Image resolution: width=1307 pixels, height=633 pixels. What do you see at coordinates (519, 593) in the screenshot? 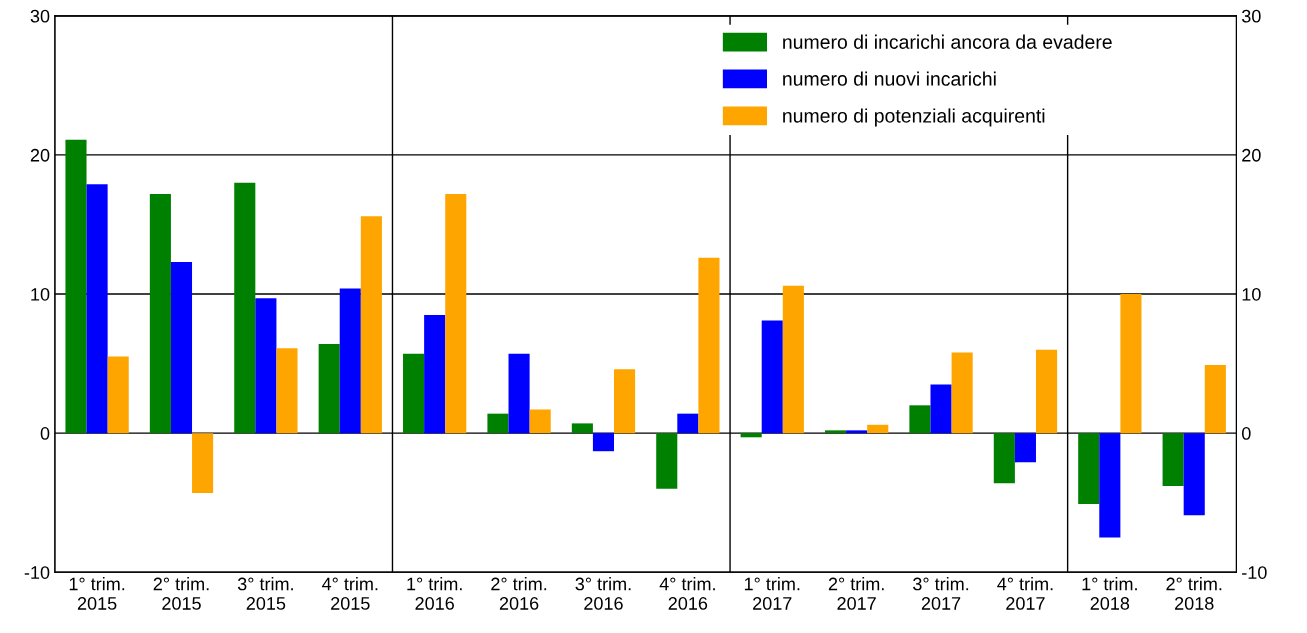
I see `x-tick-label: 2° trim. 2016` at bounding box center [519, 593].